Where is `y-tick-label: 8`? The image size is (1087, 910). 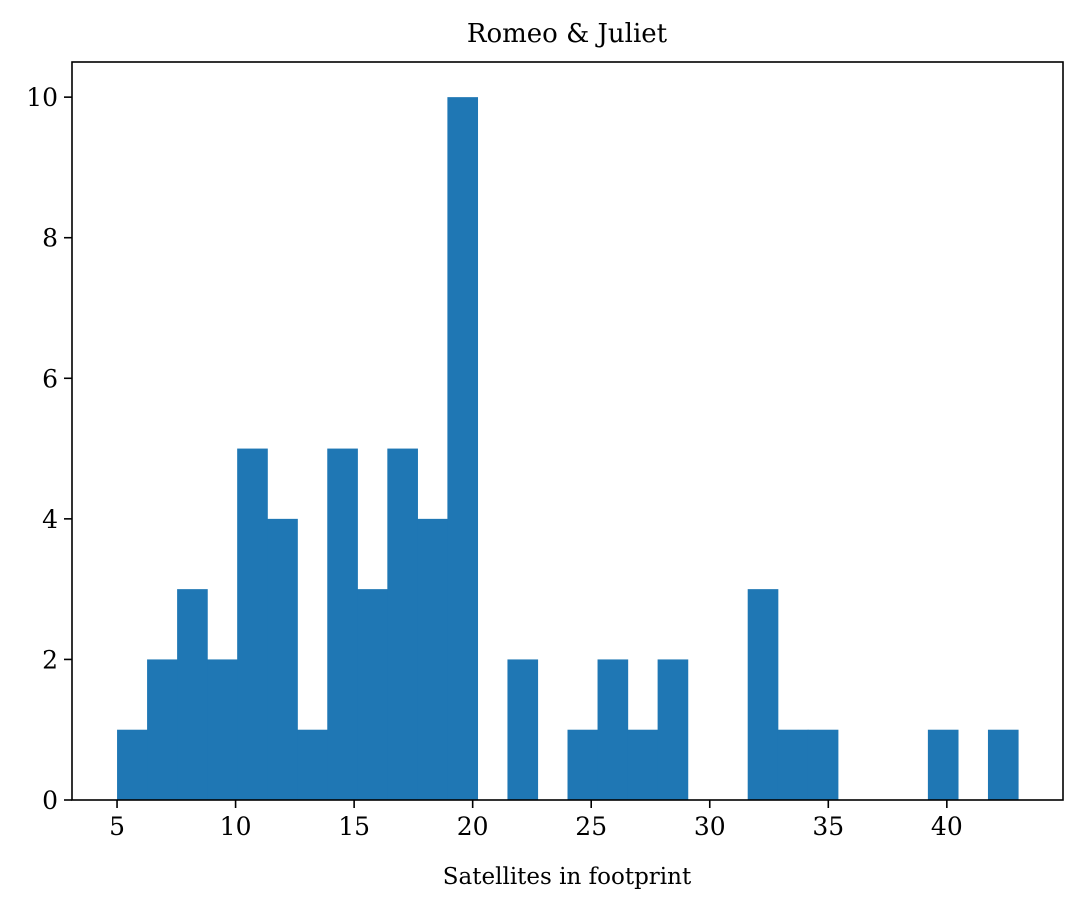 y-tick-label: 8 is located at coordinates (50, 238).